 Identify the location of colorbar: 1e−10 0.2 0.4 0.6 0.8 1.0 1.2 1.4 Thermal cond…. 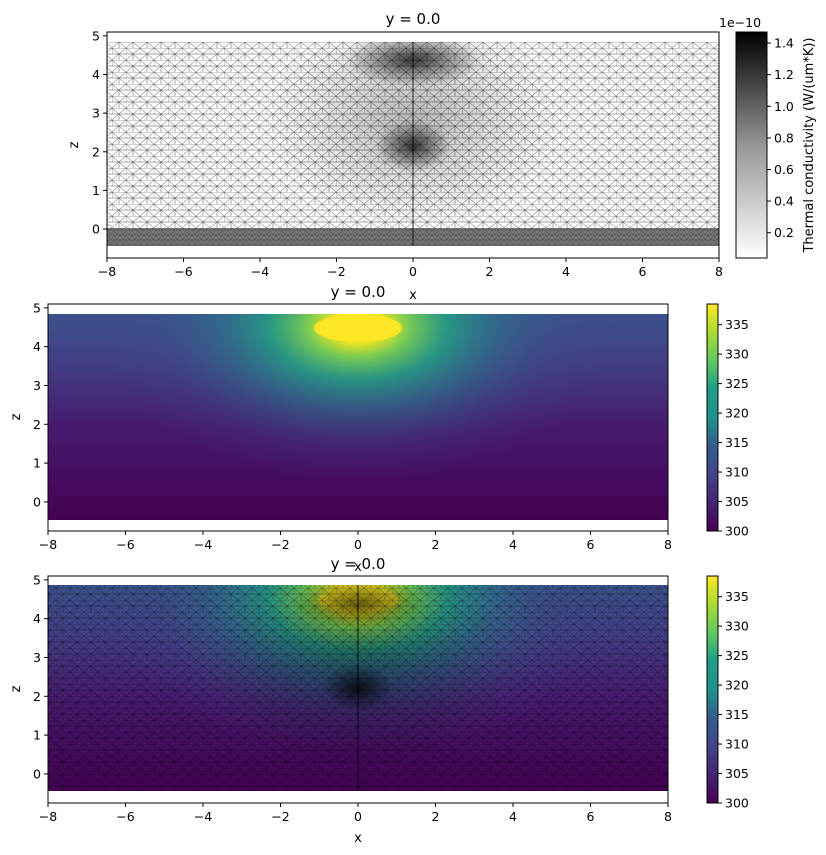
(768, 137).